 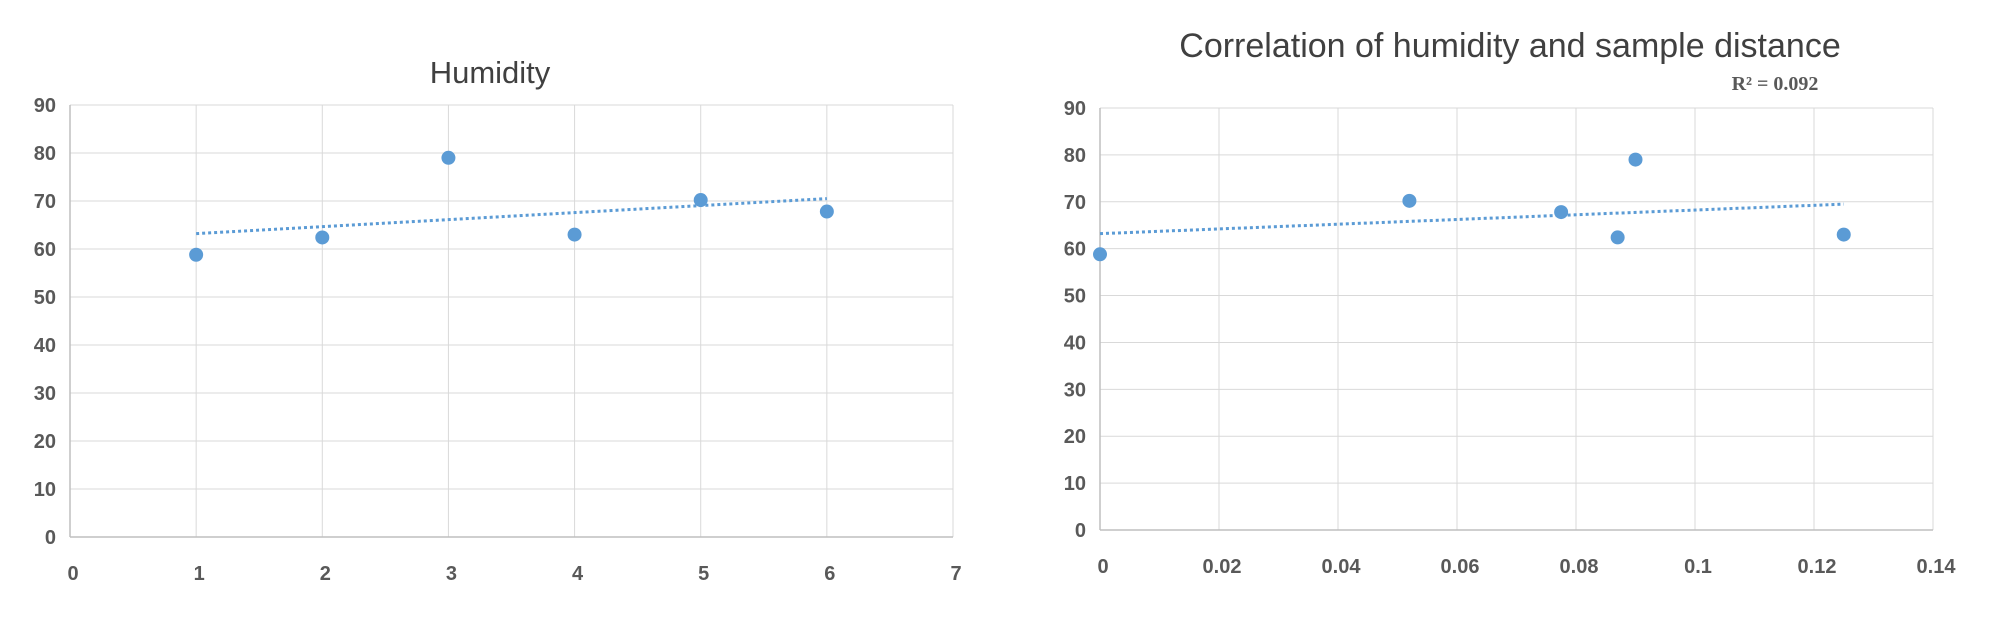 I want to click on correlation-y-tick-label: 40, so click(x=1075, y=343).